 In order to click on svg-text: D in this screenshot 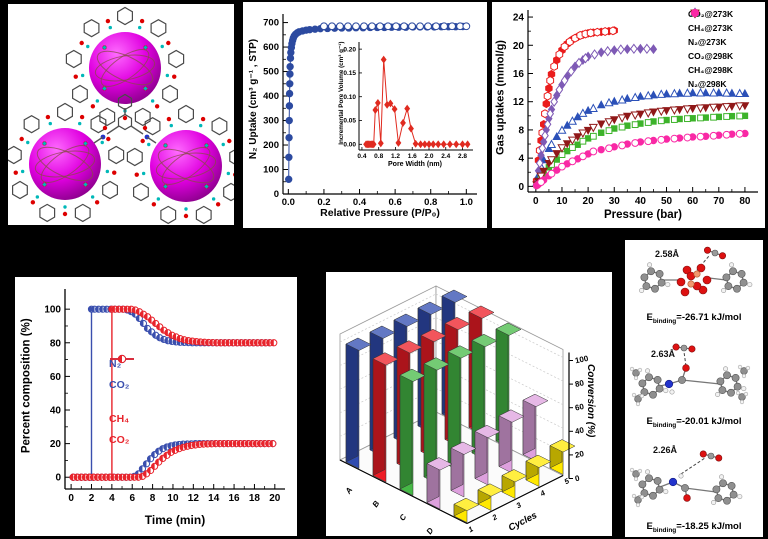, I will do `click(430, 531)`.